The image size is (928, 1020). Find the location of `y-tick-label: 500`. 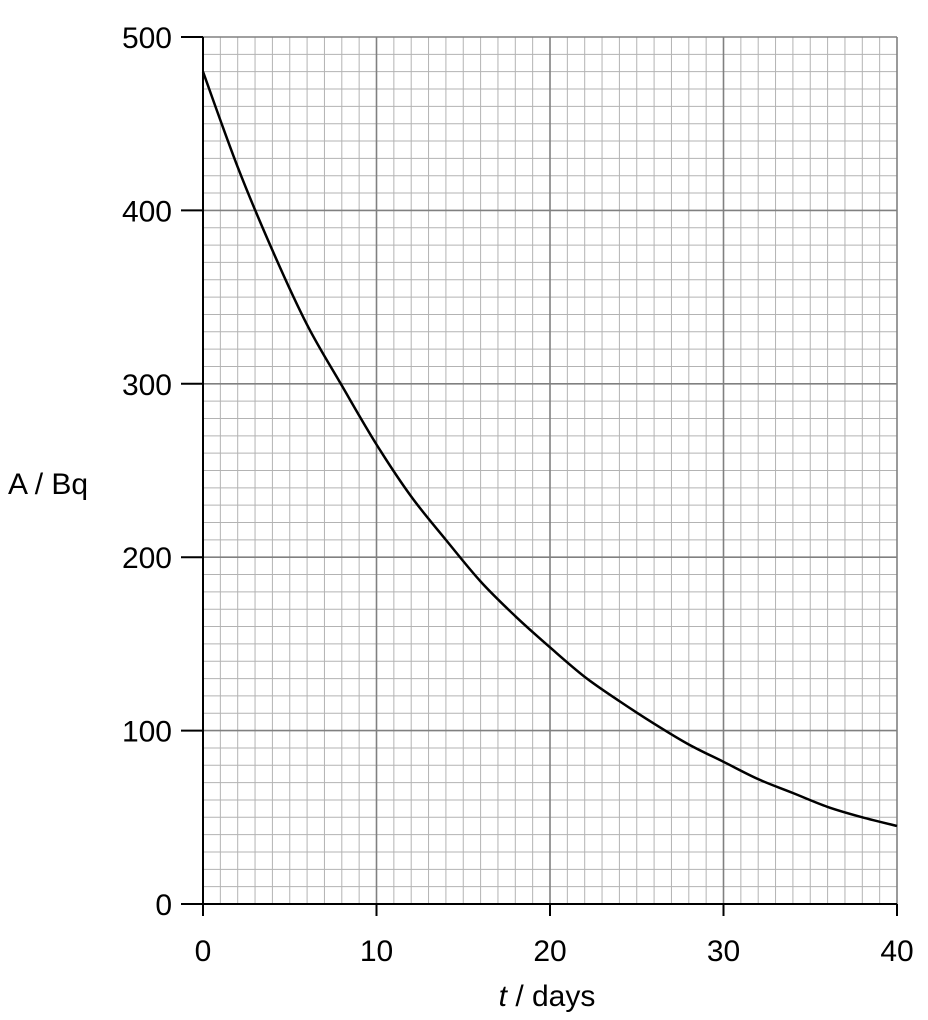

y-tick-label: 500 is located at coordinates (147, 38).